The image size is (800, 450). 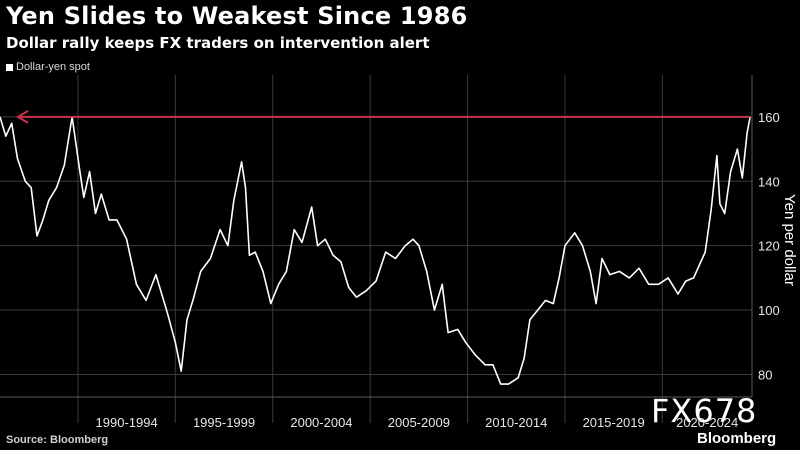 I want to click on reference-arrowhead, so click(x=22, y=117).